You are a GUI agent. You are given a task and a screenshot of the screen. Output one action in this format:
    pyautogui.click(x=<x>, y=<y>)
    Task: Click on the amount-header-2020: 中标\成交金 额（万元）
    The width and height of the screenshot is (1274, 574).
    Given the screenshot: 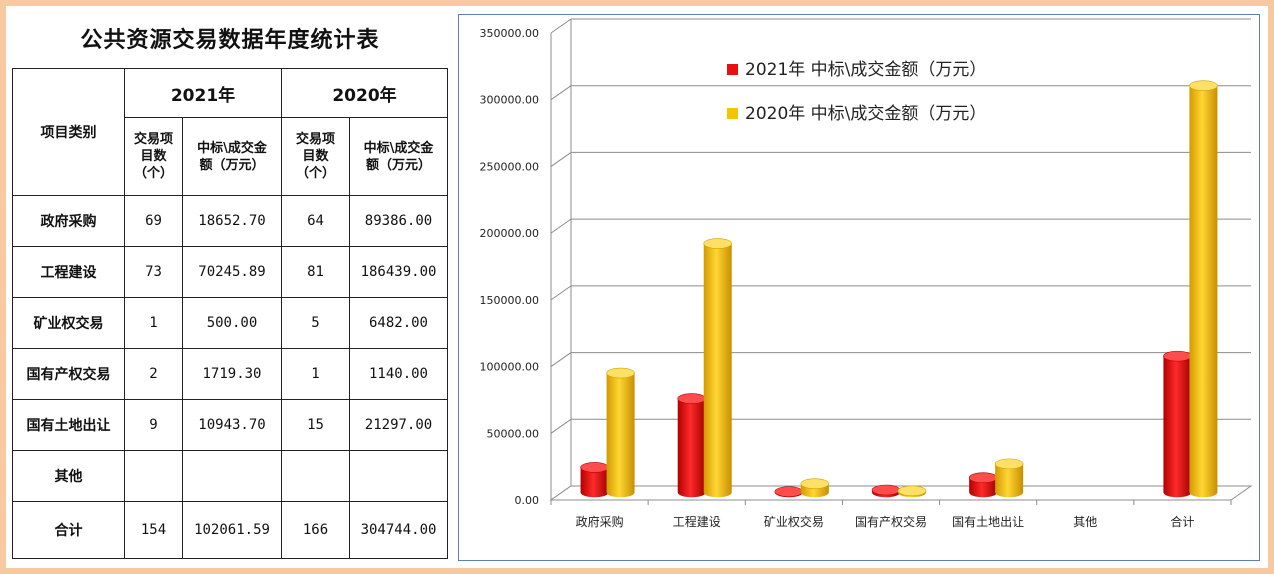 What is the action you would take?
    pyautogui.click(x=398, y=156)
    